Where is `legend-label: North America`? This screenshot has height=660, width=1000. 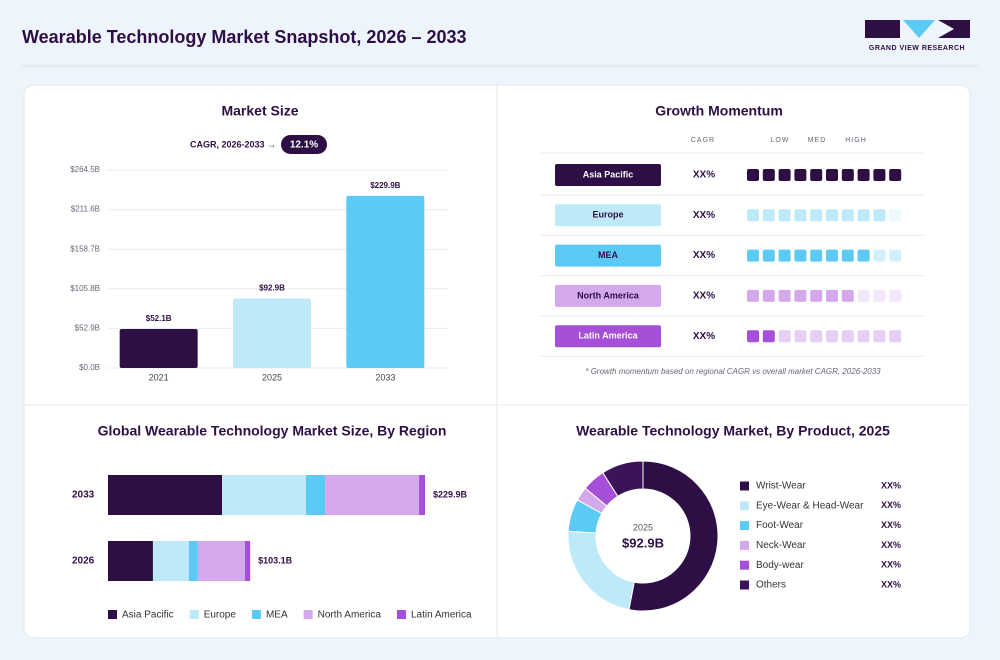 legend-label: North America is located at coordinates (350, 615).